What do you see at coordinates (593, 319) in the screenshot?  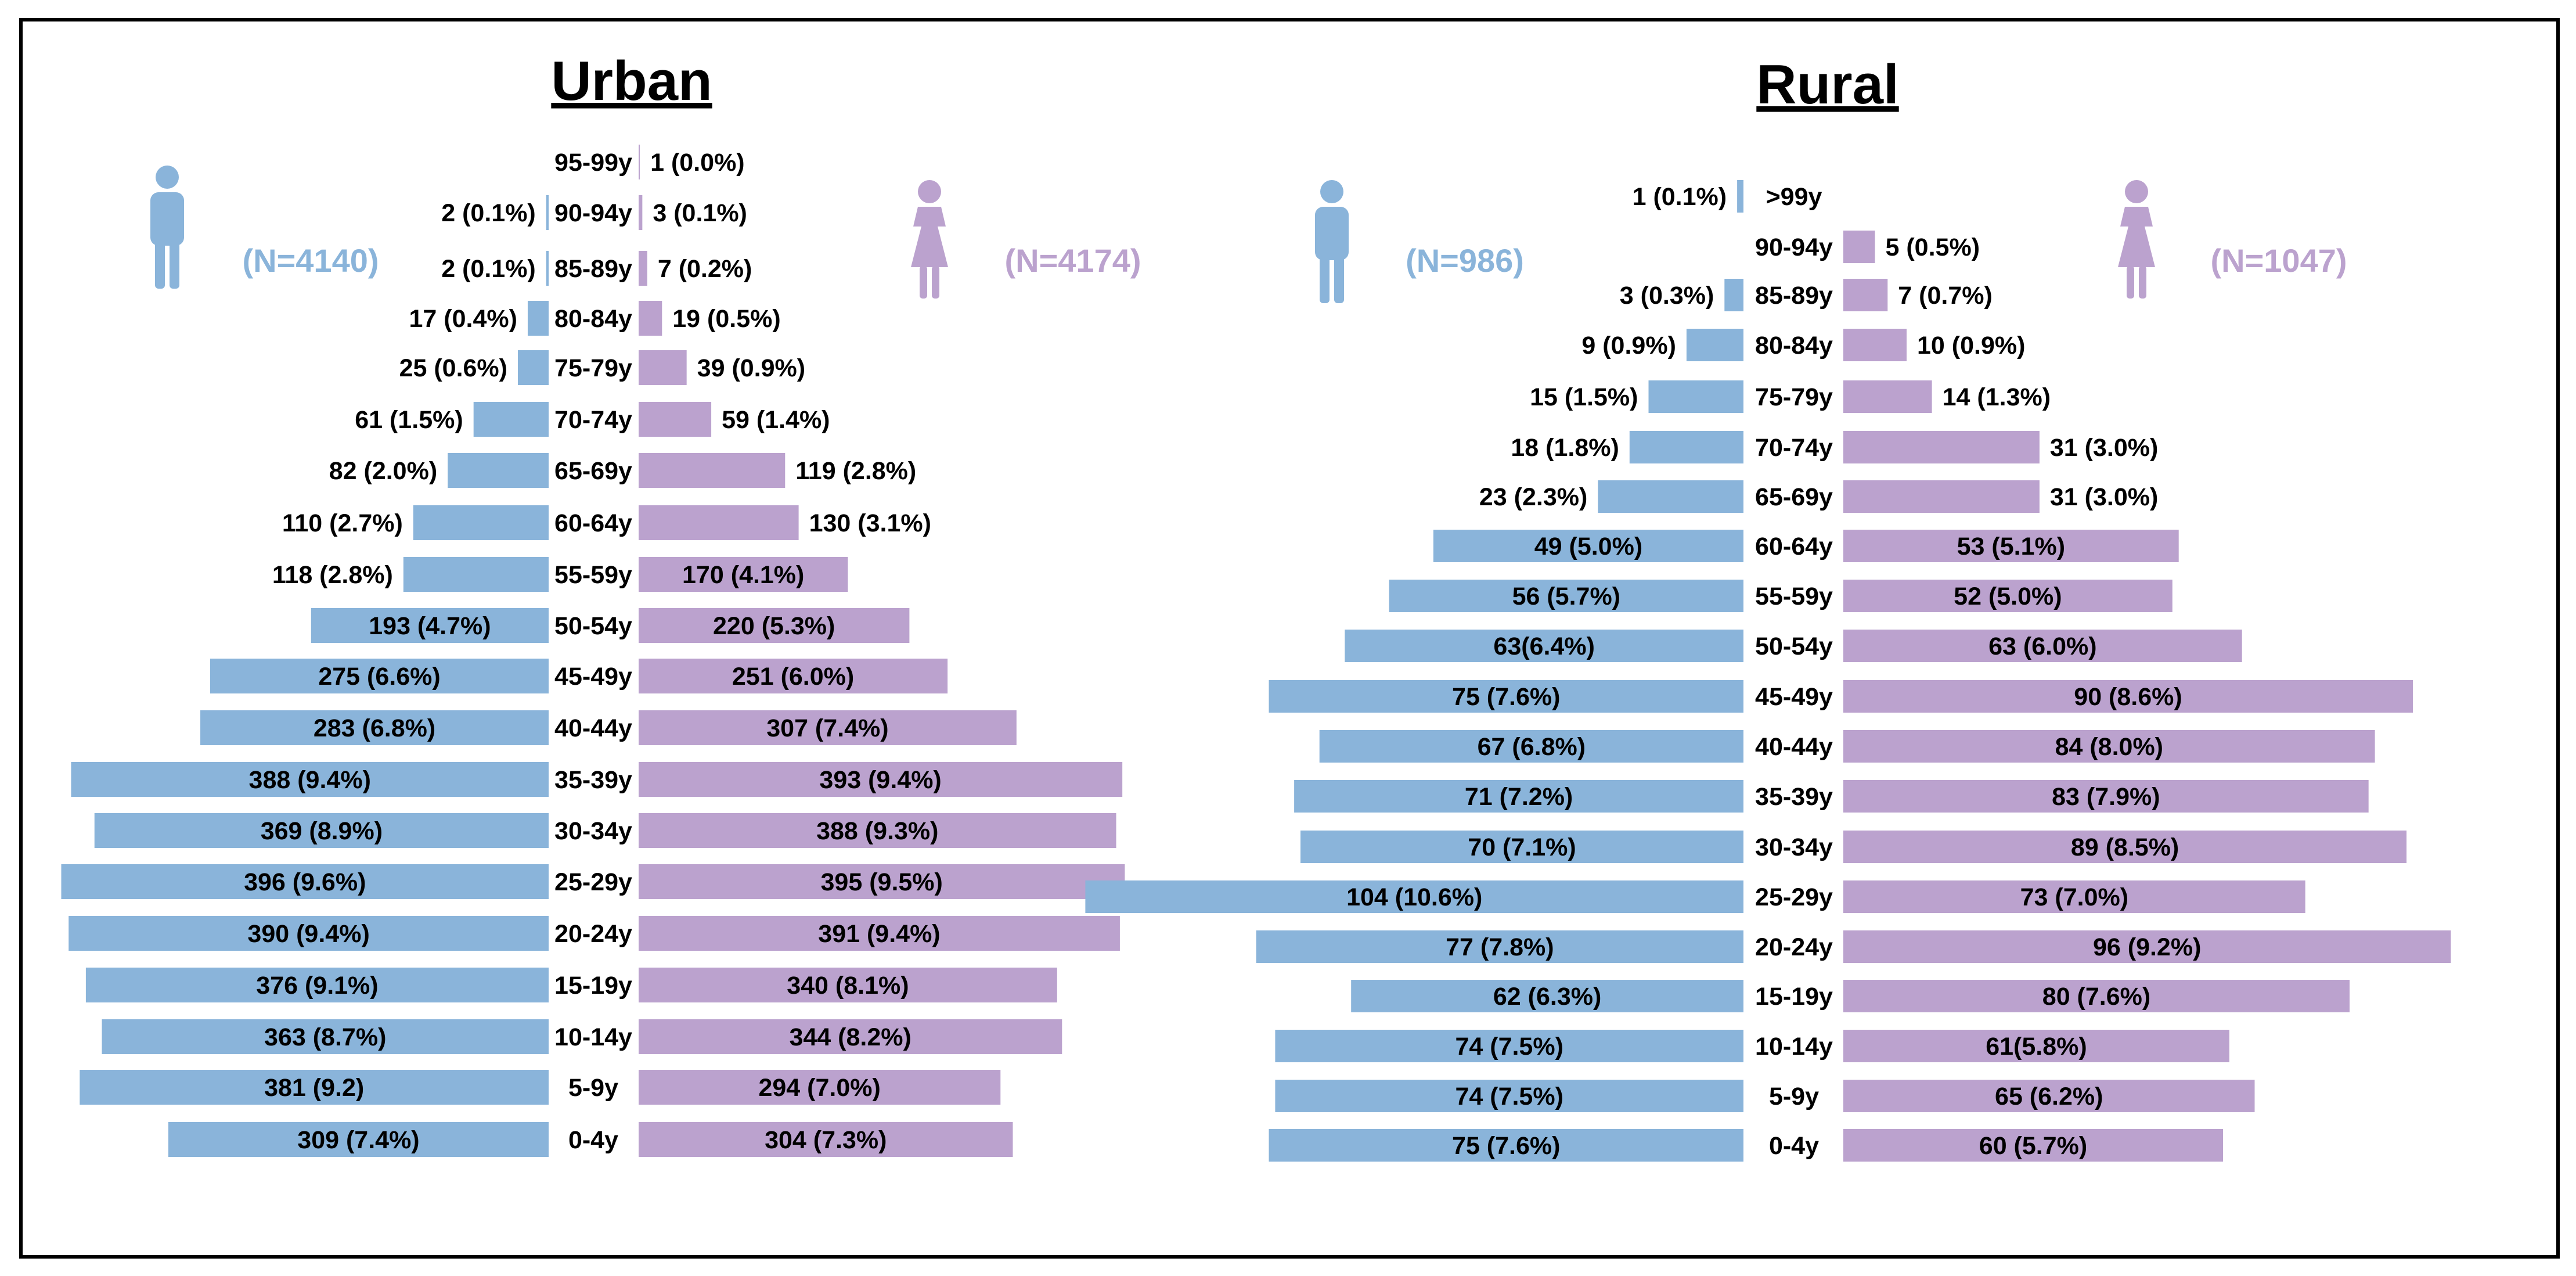 I see `urban-age-label: 80-84y` at bounding box center [593, 319].